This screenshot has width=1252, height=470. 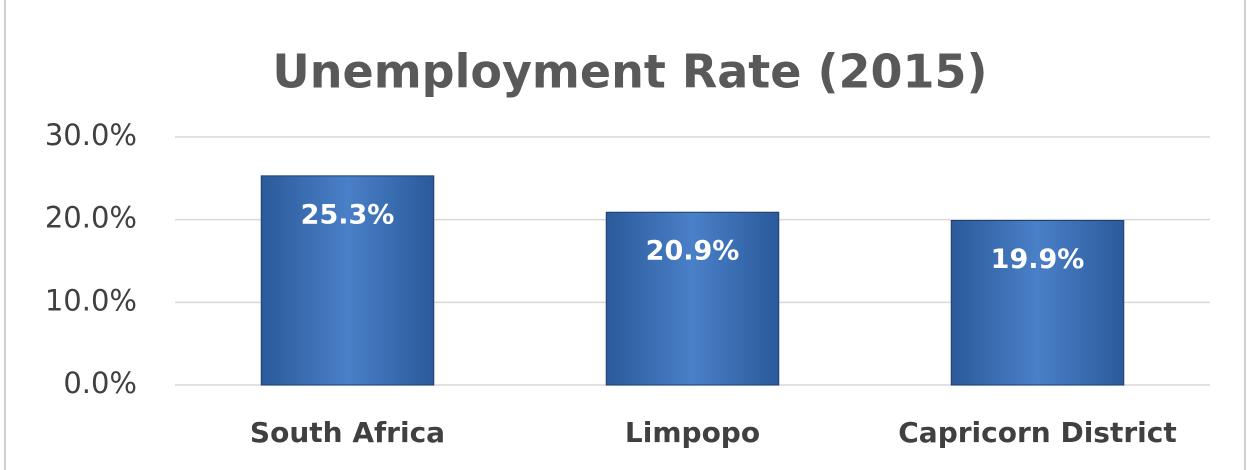 What do you see at coordinates (629, 72) in the screenshot?
I see `chart-title: Unemployment Rate (2015)` at bounding box center [629, 72].